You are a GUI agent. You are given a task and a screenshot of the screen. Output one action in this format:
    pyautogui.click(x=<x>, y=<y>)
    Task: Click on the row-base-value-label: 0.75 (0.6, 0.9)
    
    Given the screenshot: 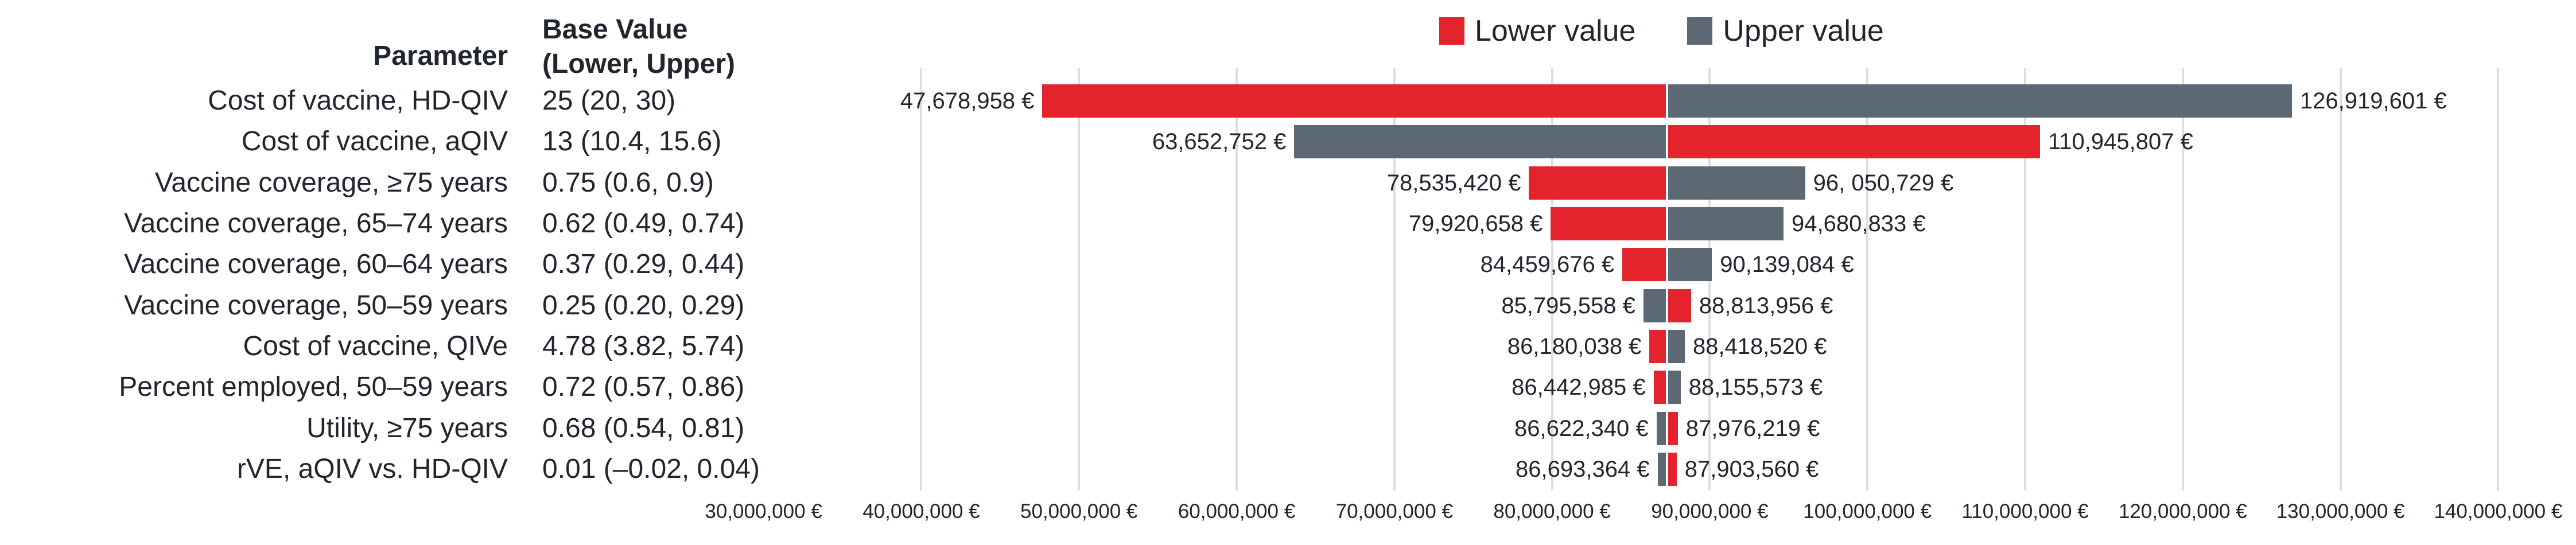 What is the action you would take?
    pyautogui.click(x=628, y=182)
    